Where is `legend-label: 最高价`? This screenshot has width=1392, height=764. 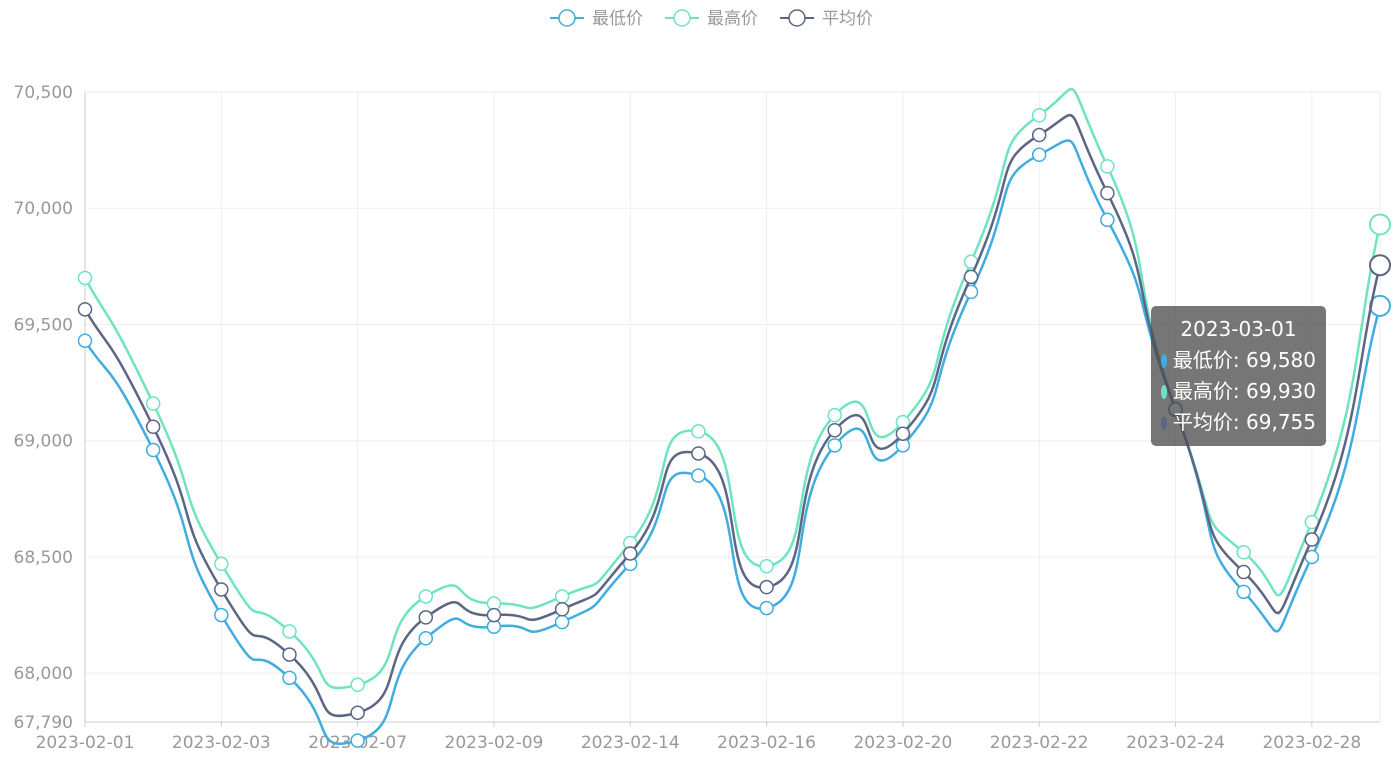 legend-label: 最高价 is located at coordinates (732, 19).